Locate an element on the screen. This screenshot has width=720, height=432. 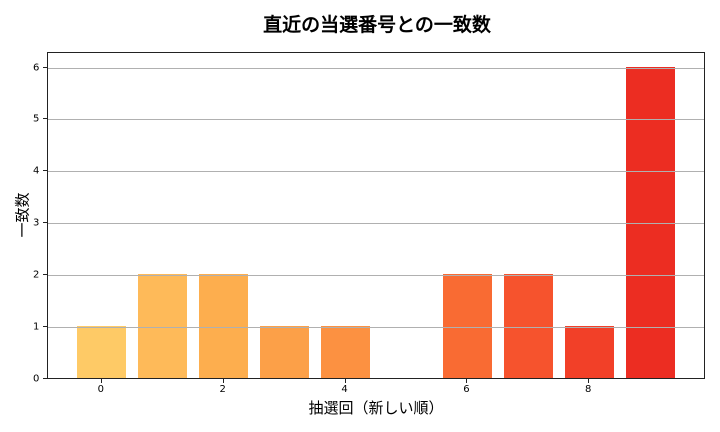
y-tick-label: 5 is located at coordinates (36, 119).